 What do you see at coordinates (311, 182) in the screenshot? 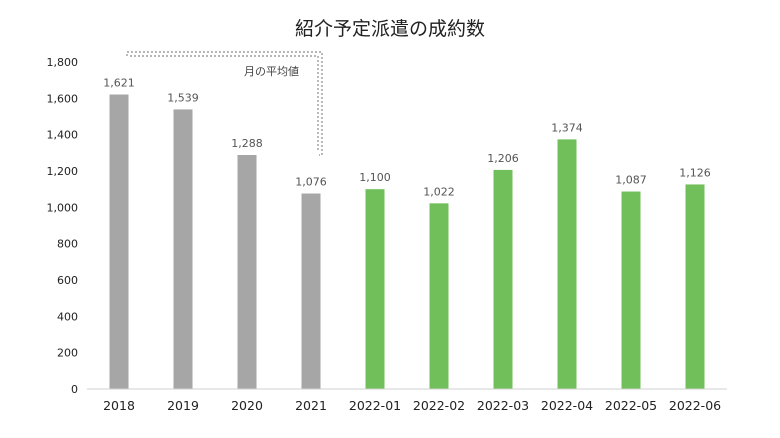
I see `data-label: 1,076` at bounding box center [311, 182].